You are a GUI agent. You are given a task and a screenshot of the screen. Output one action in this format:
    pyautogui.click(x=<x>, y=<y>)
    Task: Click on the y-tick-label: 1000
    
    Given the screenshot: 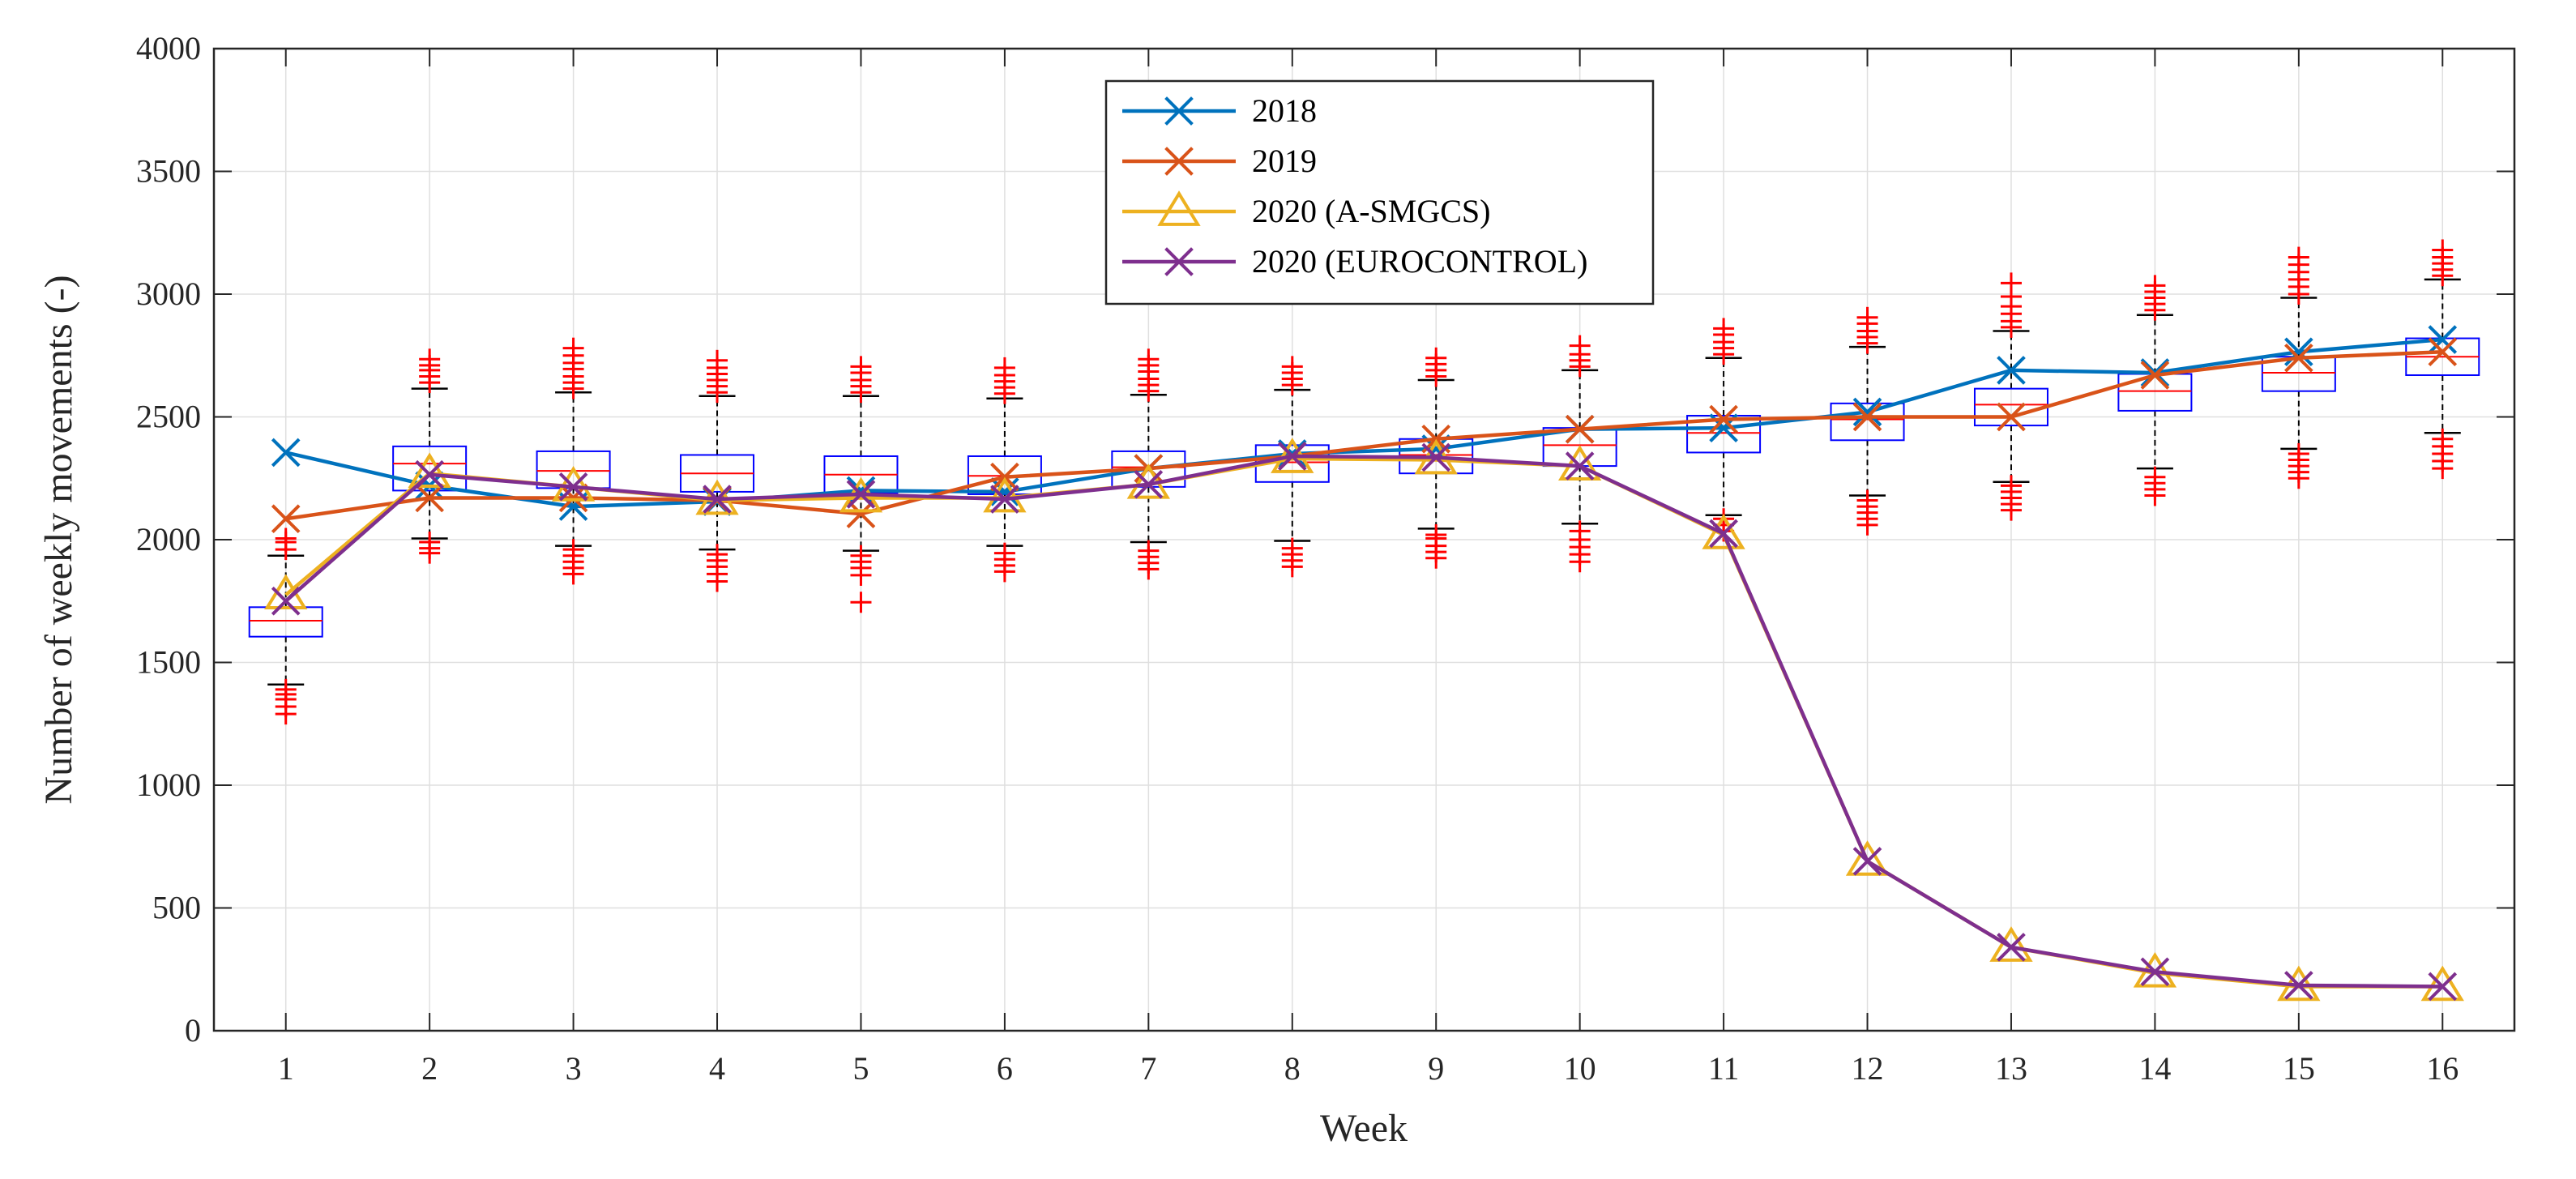 What is the action you would take?
    pyautogui.click(x=168, y=785)
    